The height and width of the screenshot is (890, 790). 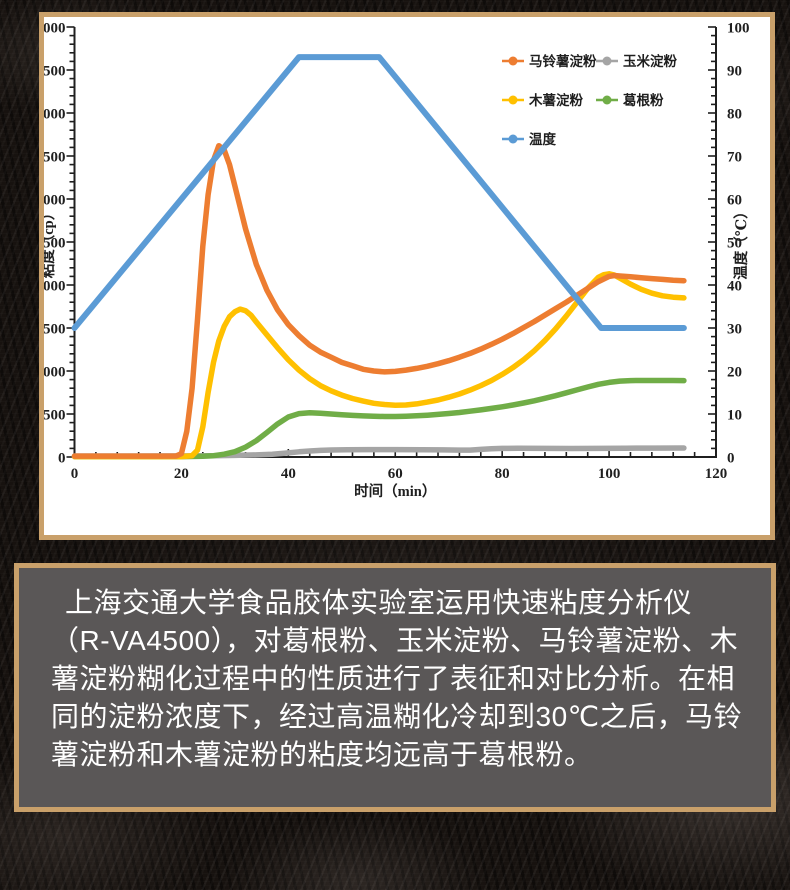 I want to click on y-right-tick-label: 70, so click(x=734, y=158).